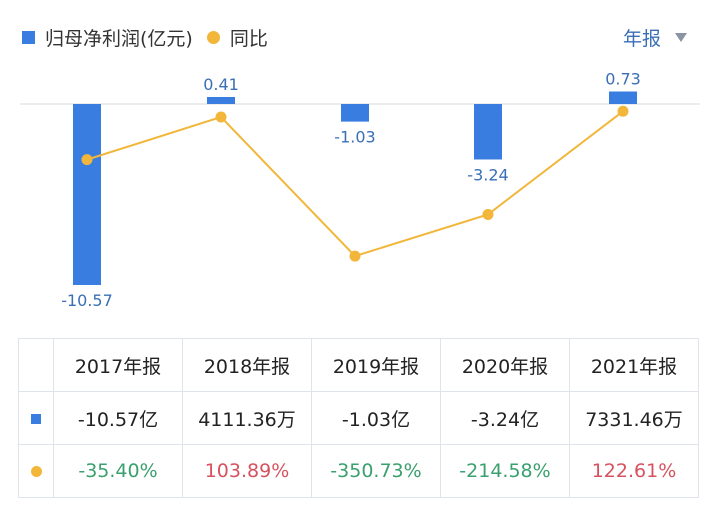 This screenshot has width=717, height=506. What do you see at coordinates (87, 300) in the screenshot?
I see `bar-data-label: -10.57` at bounding box center [87, 300].